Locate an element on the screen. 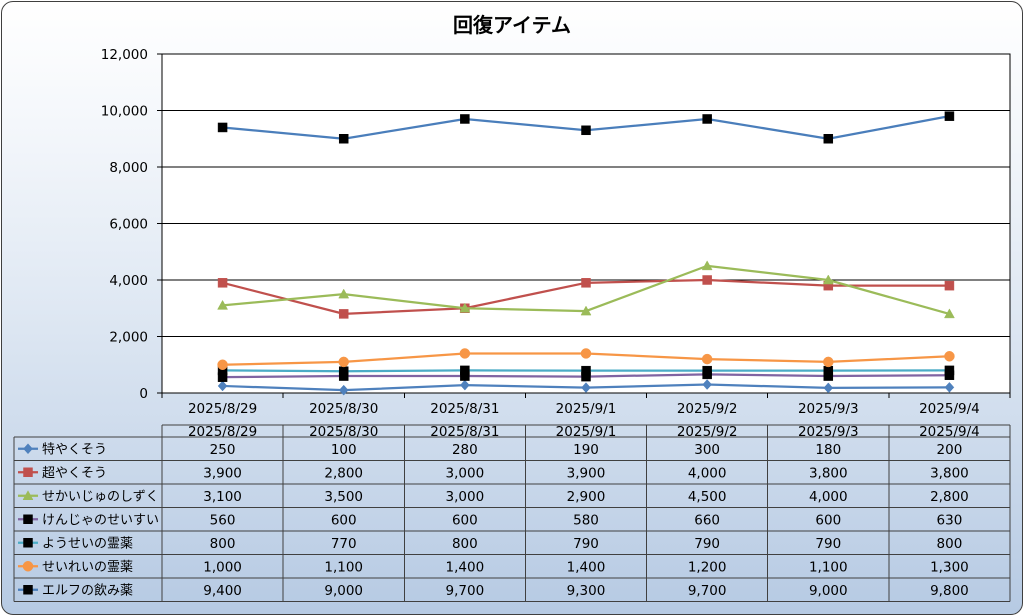 The image size is (1024, 616). x-tick-label: 2025/9/4 is located at coordinates (949, 409).